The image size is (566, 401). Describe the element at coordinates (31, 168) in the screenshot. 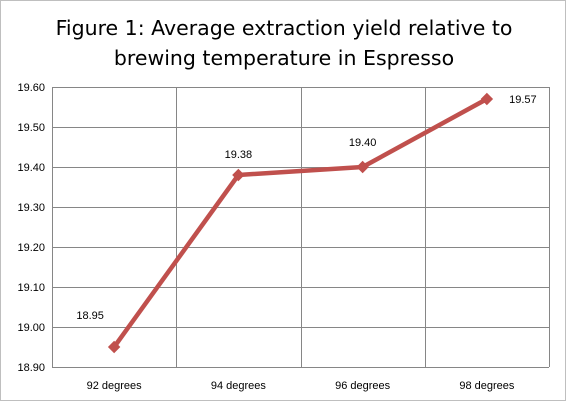

I see `y-tick-label: 19.40` at that location.